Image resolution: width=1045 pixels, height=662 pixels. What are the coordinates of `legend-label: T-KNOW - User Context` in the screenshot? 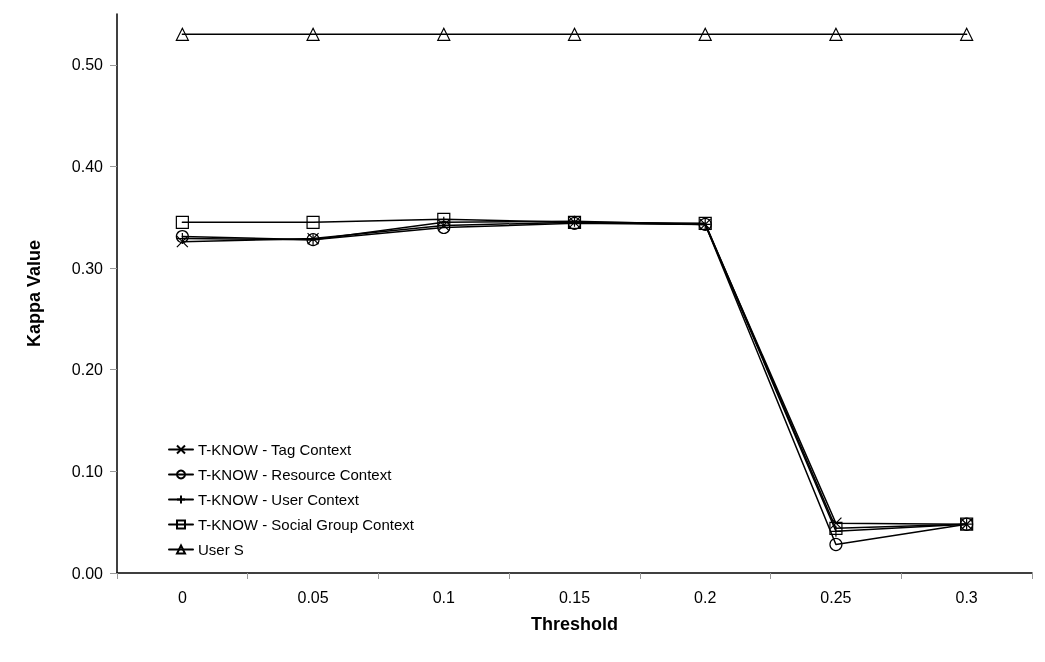 It's located at (279, 499).